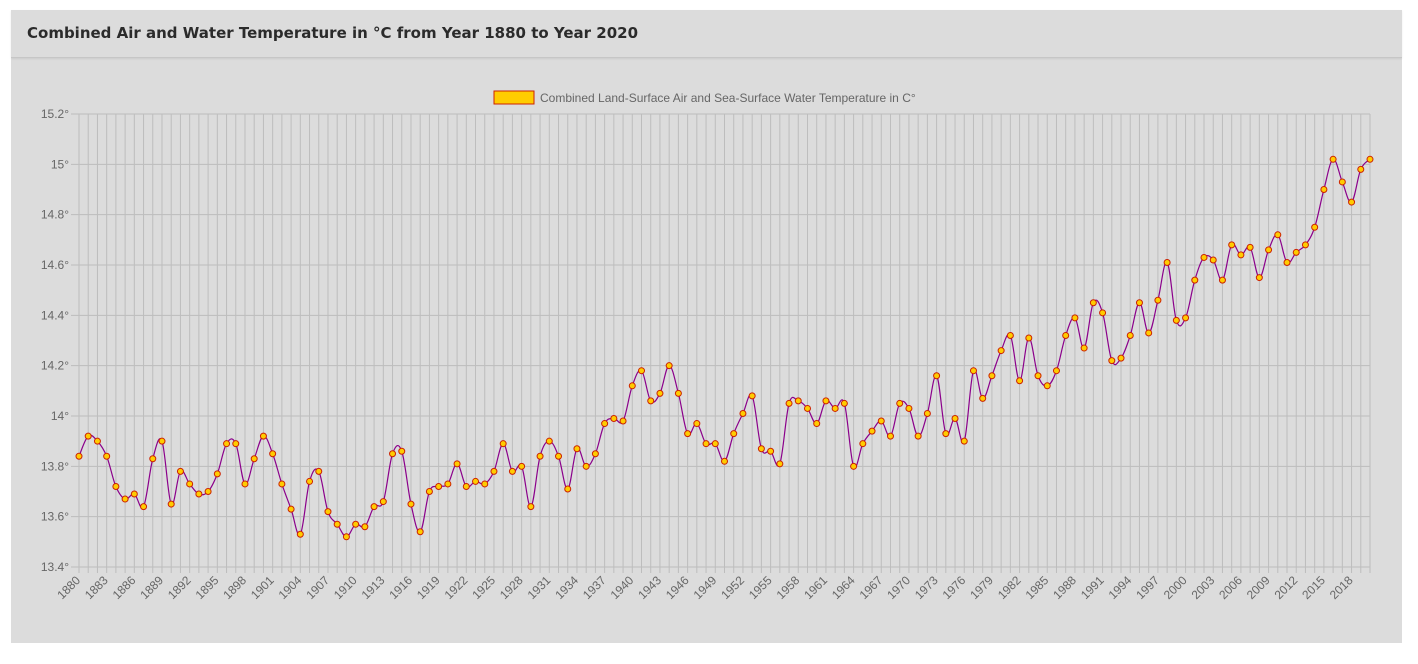 Image resolution: width=1418 pixels, height=664 pixels. What do you see at coordinates (898, 587) in the screenshot?
I see `x-tick-label: 1970` at bounding box center [898, 587].